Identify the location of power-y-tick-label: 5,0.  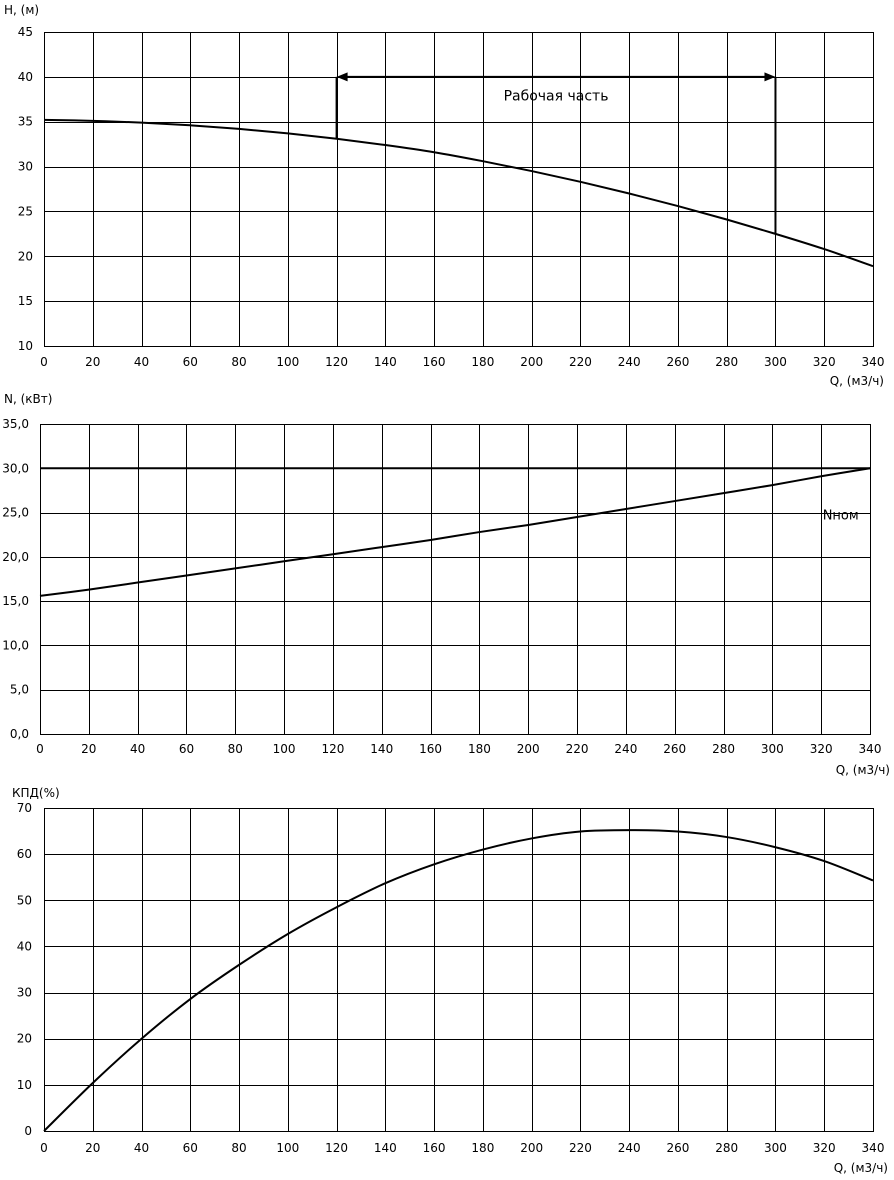
(19, 690).